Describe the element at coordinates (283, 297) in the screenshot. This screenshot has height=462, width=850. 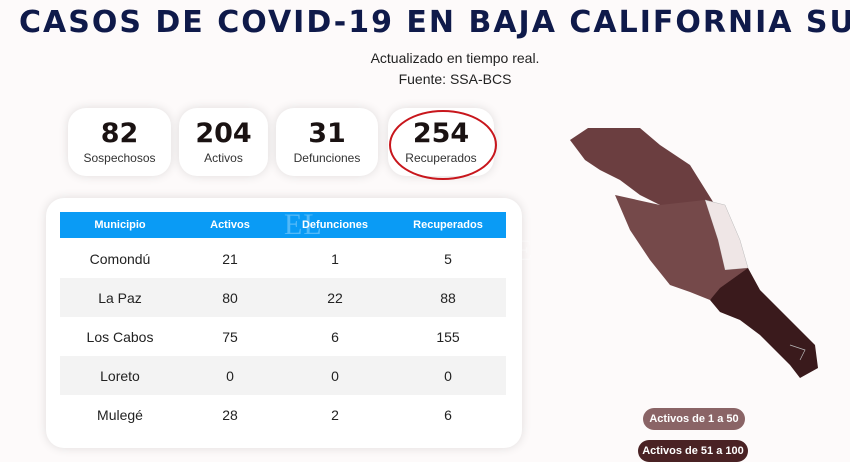
I see `table-row: La Paz 80 22 88` at that location.